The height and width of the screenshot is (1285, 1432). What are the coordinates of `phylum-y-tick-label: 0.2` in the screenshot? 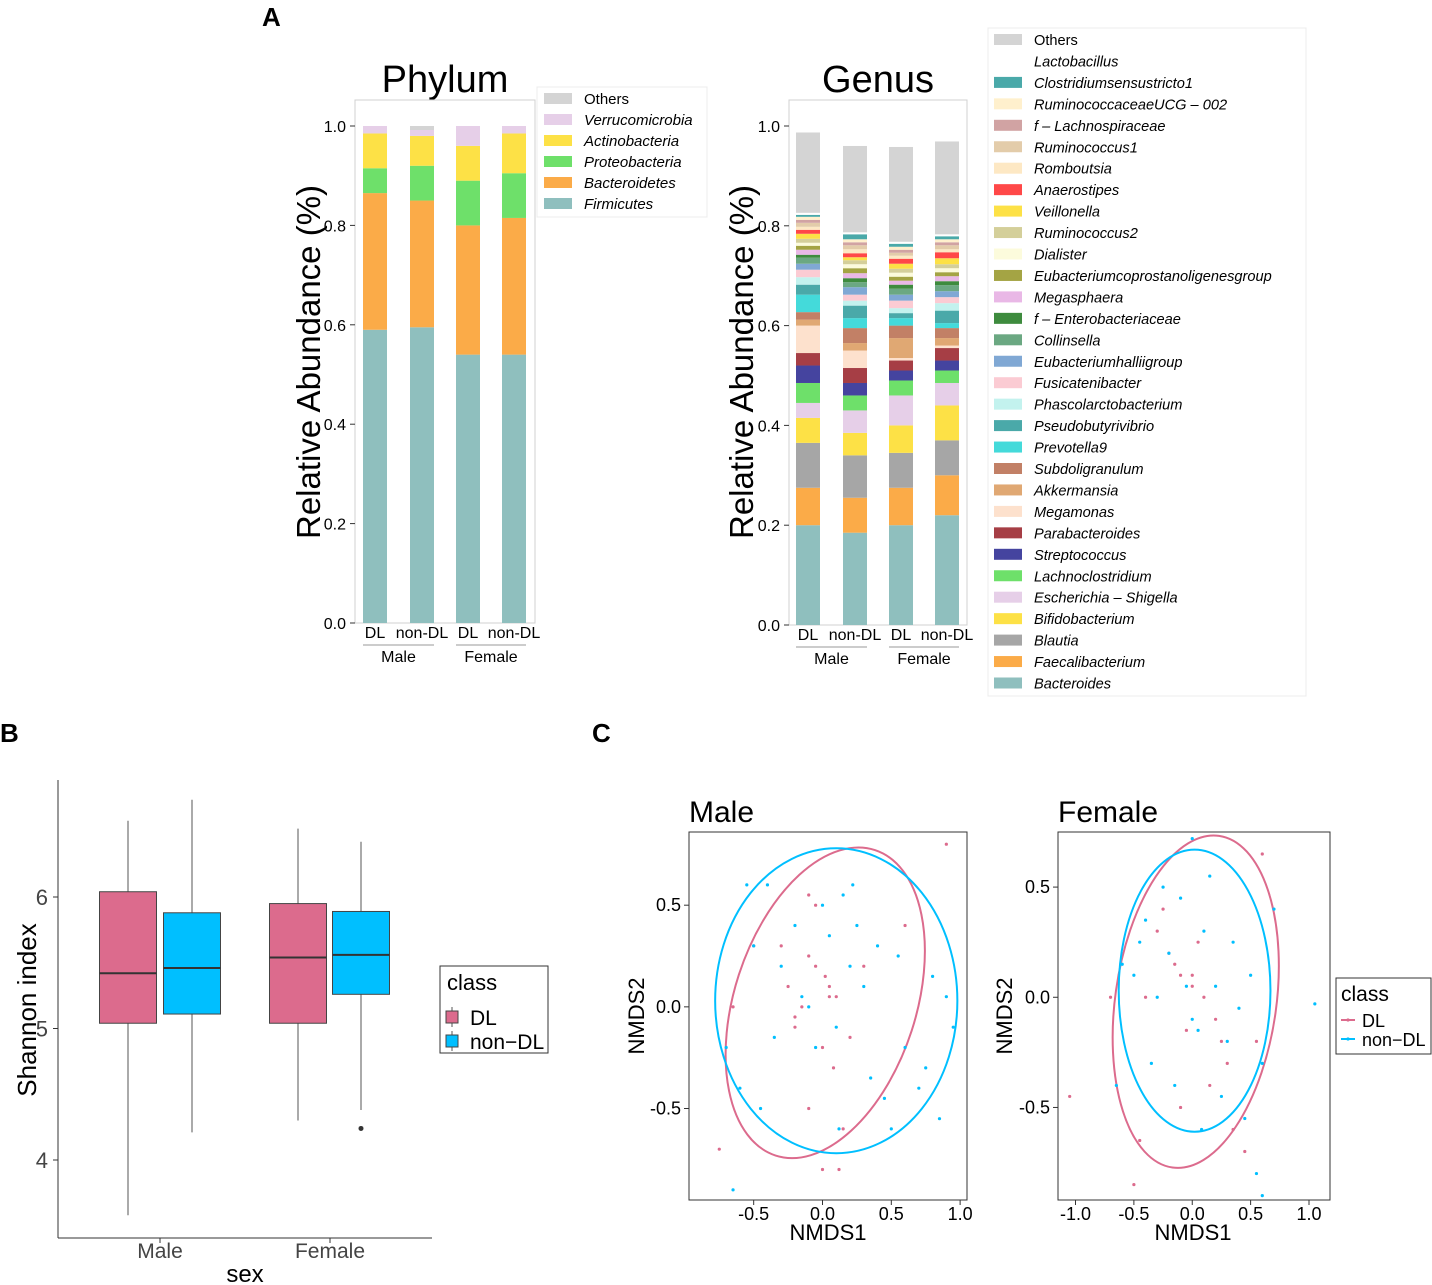 It's located at (335, 525).